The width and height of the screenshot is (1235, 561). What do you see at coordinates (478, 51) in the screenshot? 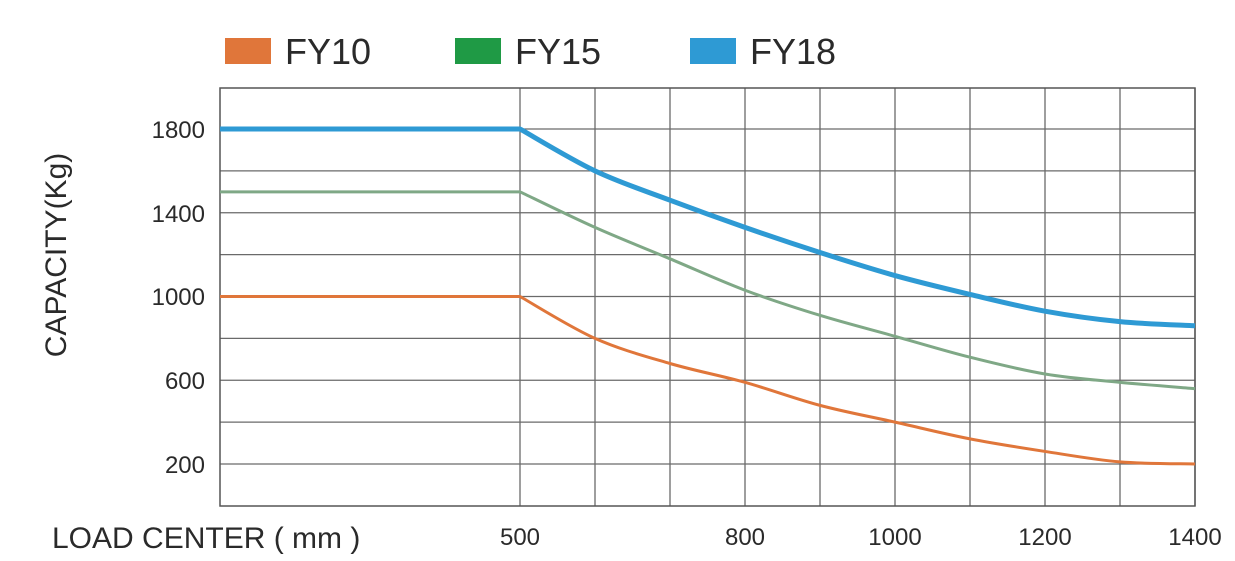
I see `legend-swatch-fy15` at bounding box center [478, 51].